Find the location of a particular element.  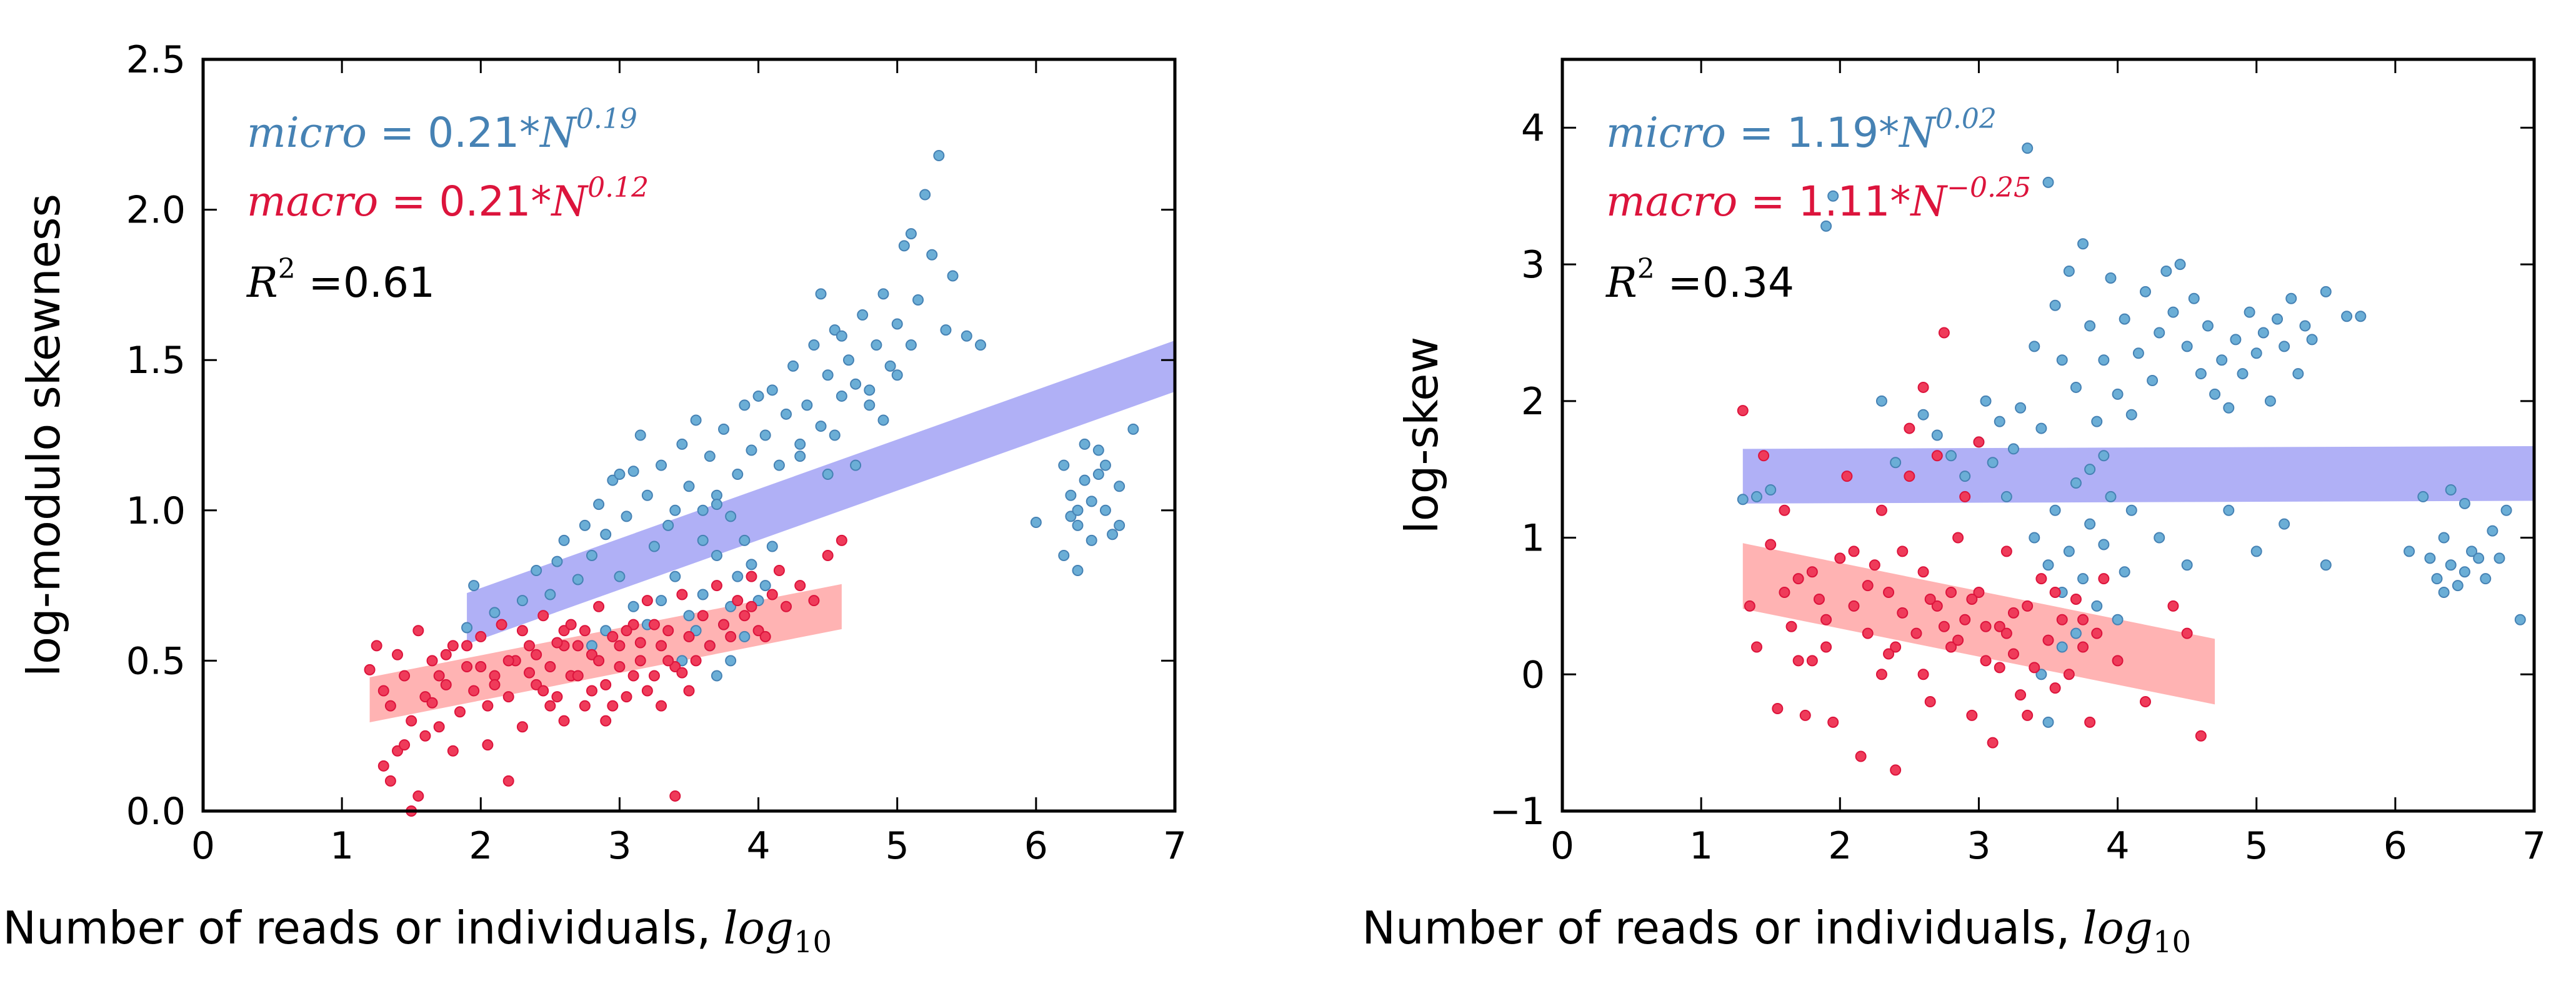

x-tick-label: 7 is located at coordinates (1175, 846).